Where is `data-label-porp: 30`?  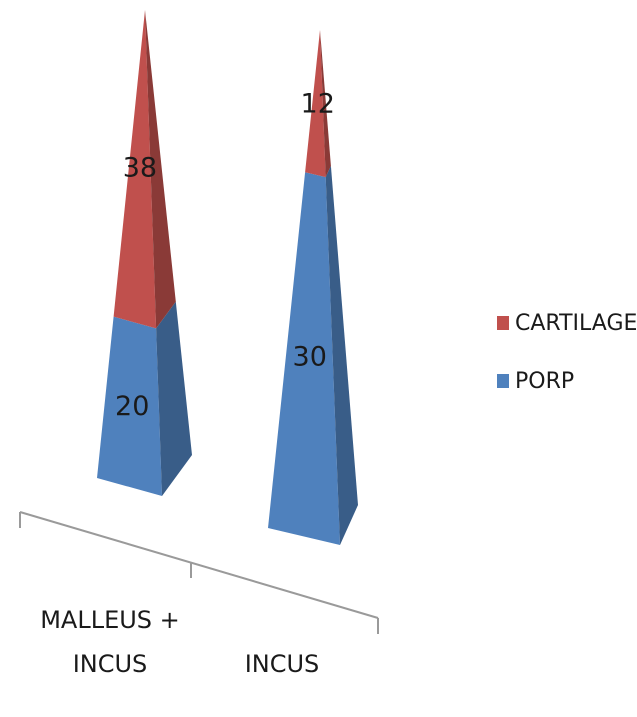 data-label-porp: 30 is located at coordinates (310, 357).